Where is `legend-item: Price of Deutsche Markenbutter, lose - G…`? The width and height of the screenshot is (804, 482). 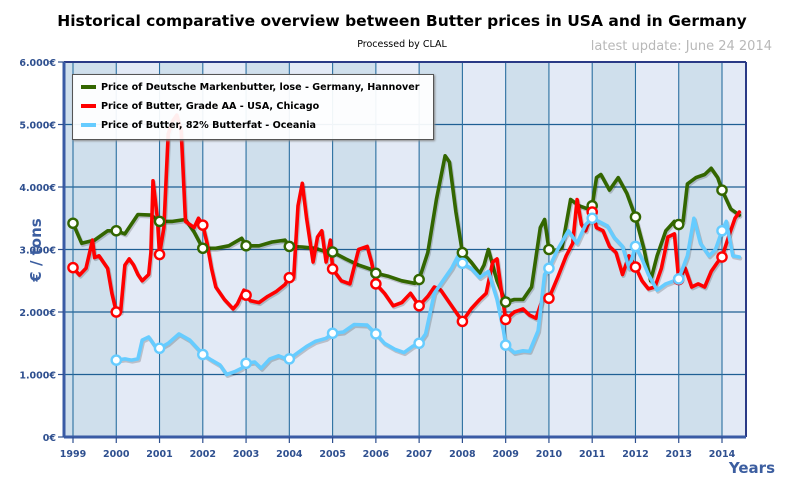 legend-item: Price of Deutsche Markenbutter, lose - G… is located at coordinates (250, 87).